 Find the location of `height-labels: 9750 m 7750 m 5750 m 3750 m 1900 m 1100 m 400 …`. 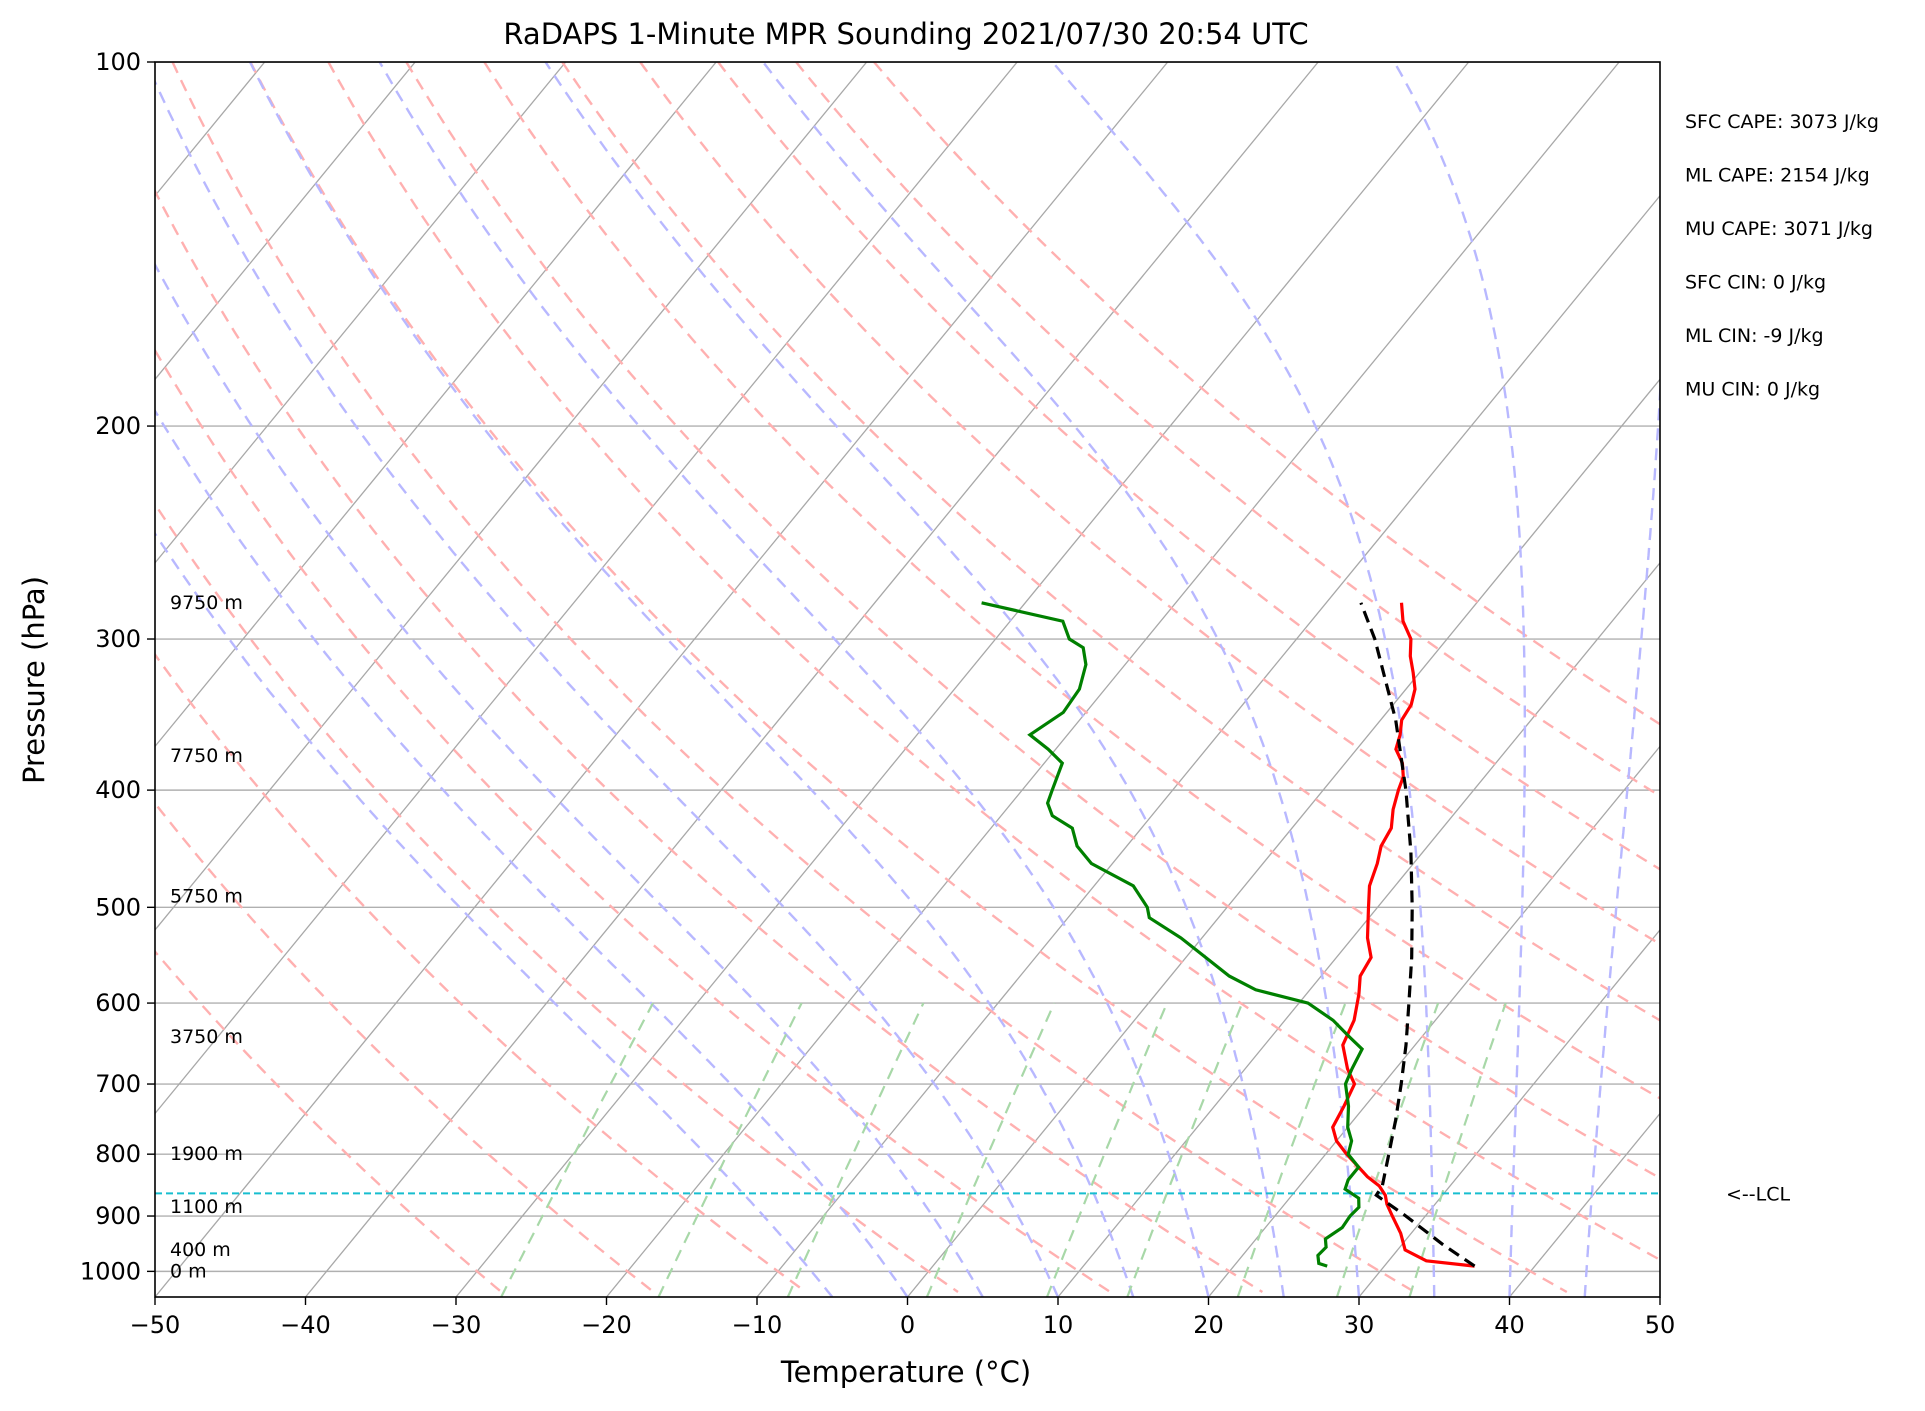

height-labels: 9750 m 7750 m 5750 m 3750 m 1900 m 1100 m 400 … is located at coordinates (206, 937).